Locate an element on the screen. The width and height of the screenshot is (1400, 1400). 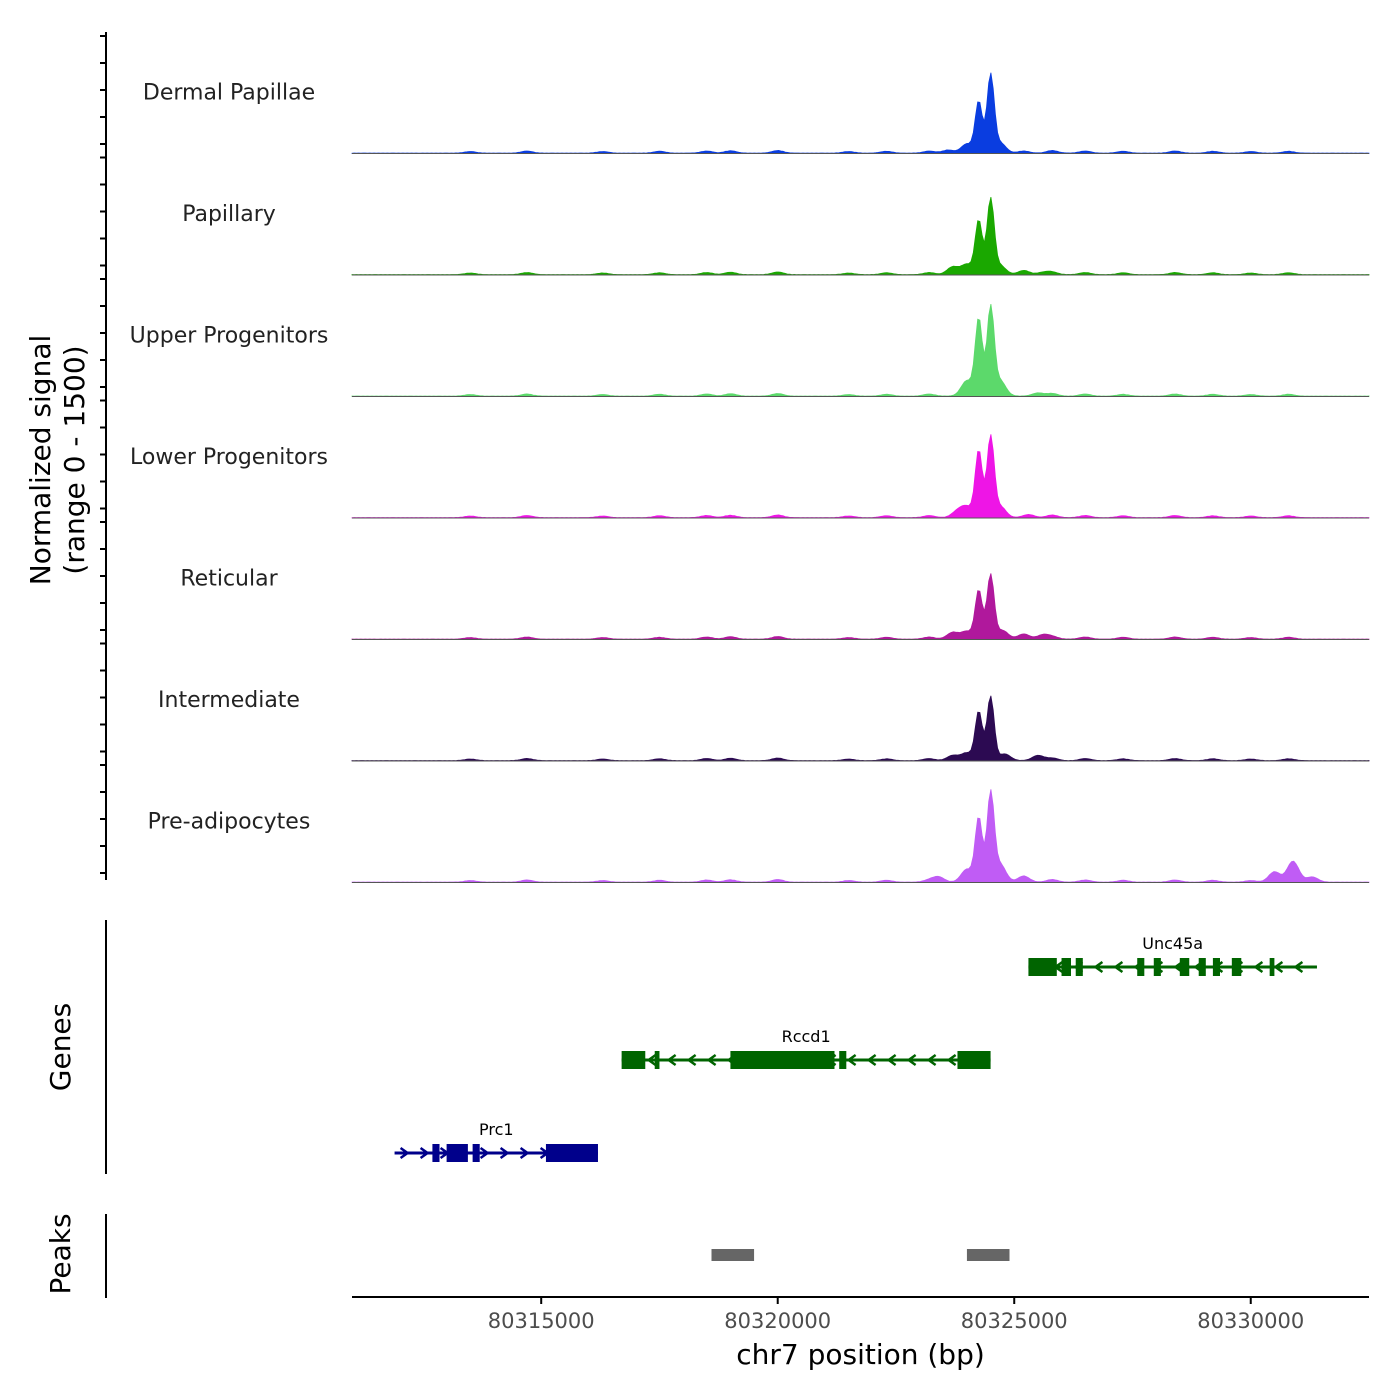
x-axis-title: chr7 position (bp) is located at coordinates (860, 1354).